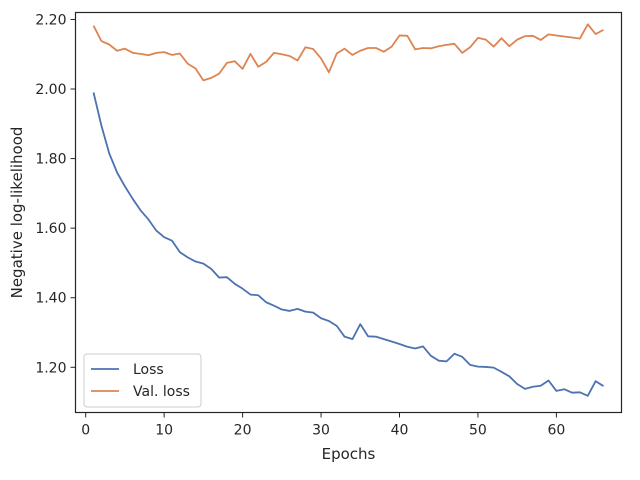 The height and width of the screenshot is (480, 640). What do you see at coordinates (50, 299) in the screenshot?
I see `y-tick-label: 1.40` at bounding box center [50, 299].